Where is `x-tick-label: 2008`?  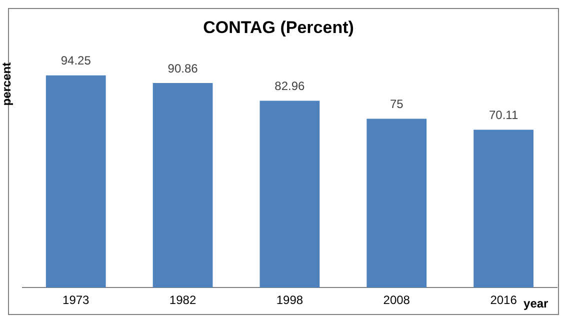
x-tick-label: 2008 is located at coordinates (396, 300).